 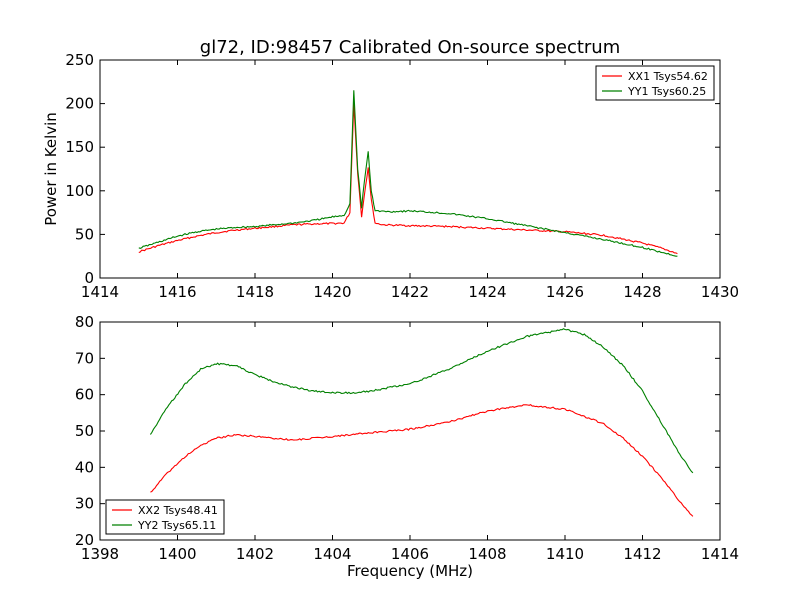 What do you see at coordinates (255, 292) in the screenshot?
I see `x-tick-label: 1418` at bounding box center [255, 292].